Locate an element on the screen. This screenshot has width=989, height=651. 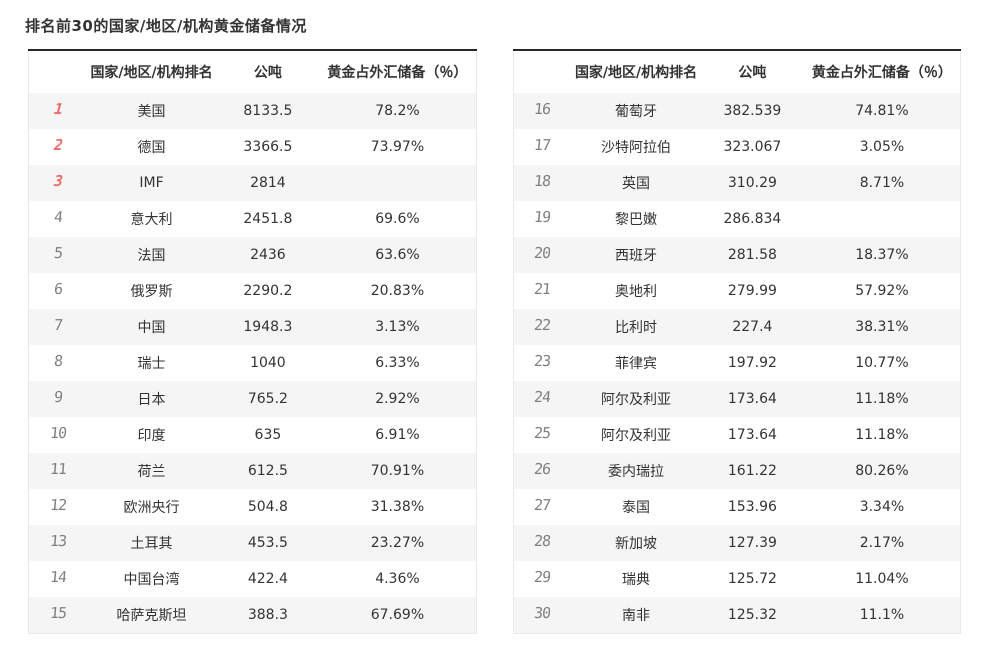
country-cell: 中国台湾 is located at coordinates (151, 580).